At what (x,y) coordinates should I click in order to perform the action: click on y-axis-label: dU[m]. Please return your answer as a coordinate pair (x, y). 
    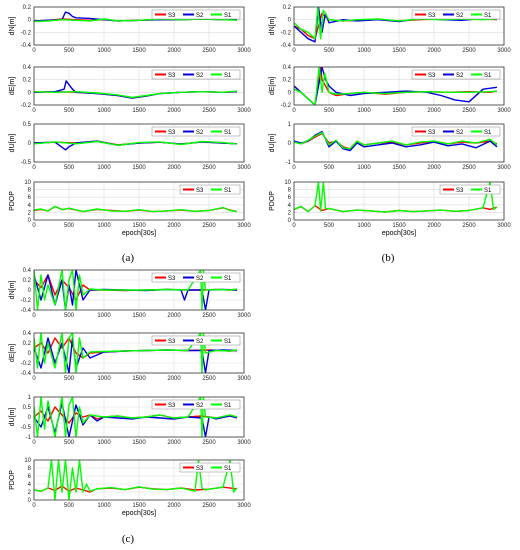
    Looking at the image, I should click on (12, 417).